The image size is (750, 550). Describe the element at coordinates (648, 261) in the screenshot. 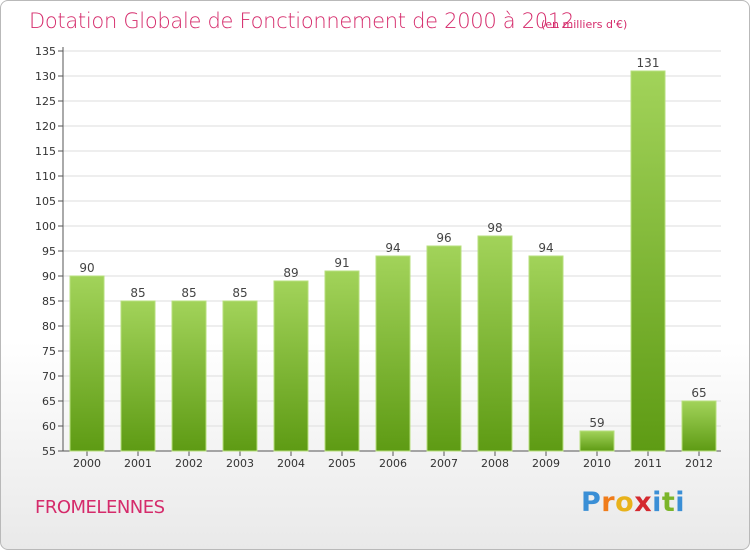

I see `bar-2011` at that location.